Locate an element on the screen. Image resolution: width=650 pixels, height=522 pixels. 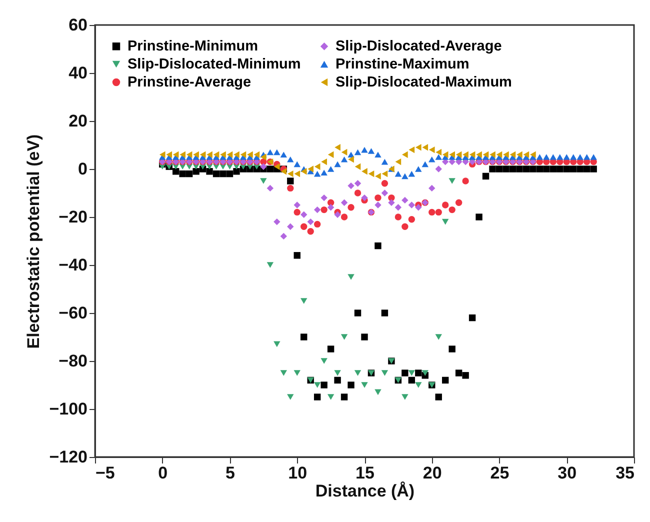
y-axis-title: Electrostatic potential (eV) is located at coordinates (34, 241).